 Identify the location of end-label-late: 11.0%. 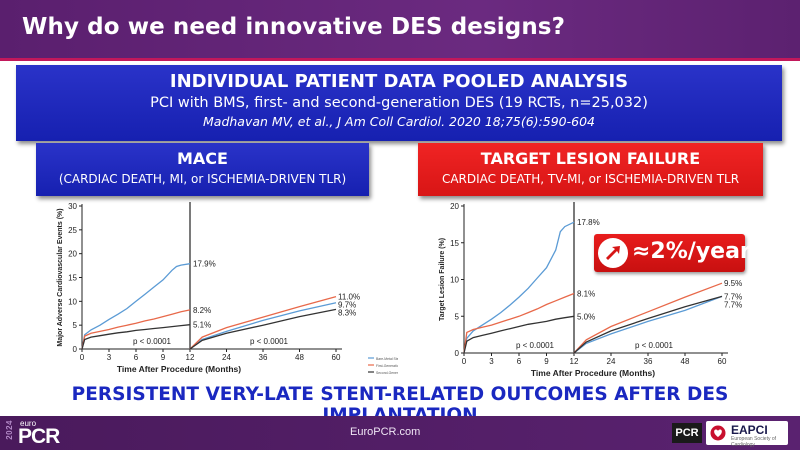
(349, 297).